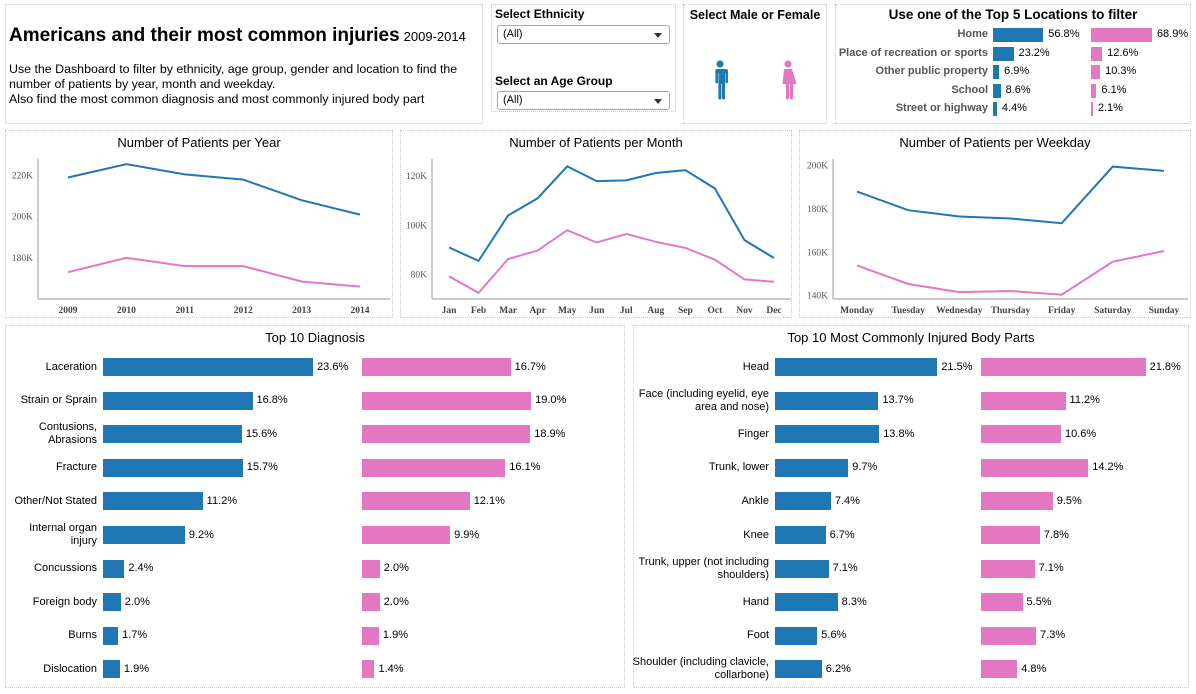  What do you see at coordinates (788, 82) in the screenshot?
I see `female-filter-button` at bounding box center [788, 82].